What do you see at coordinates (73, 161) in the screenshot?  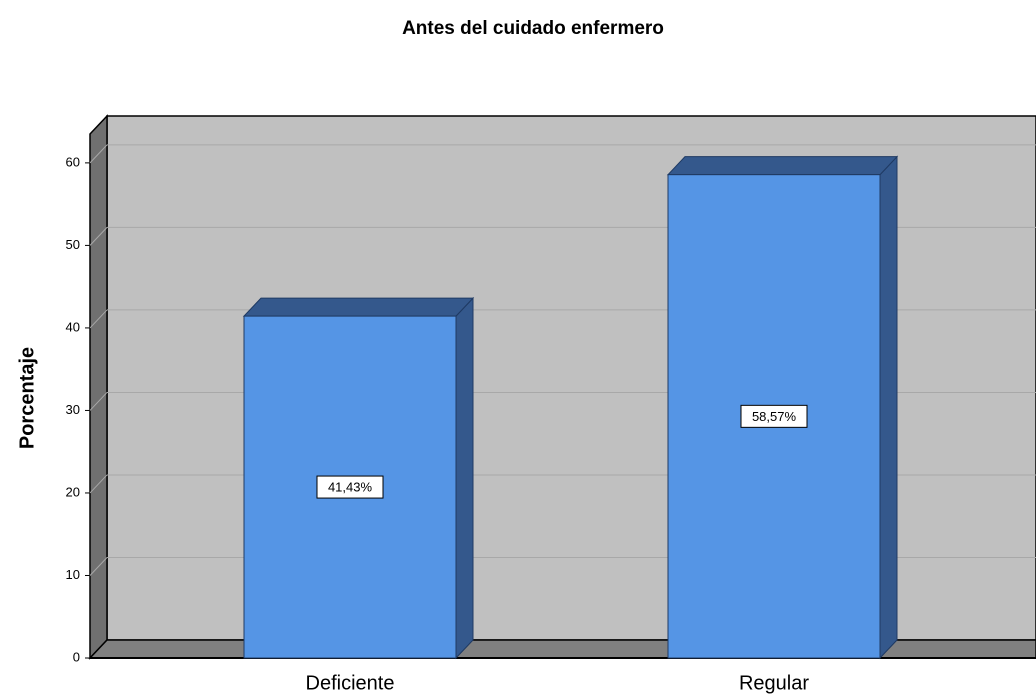 I see `y-tick-label: 60` at bounding box center [73, 161].